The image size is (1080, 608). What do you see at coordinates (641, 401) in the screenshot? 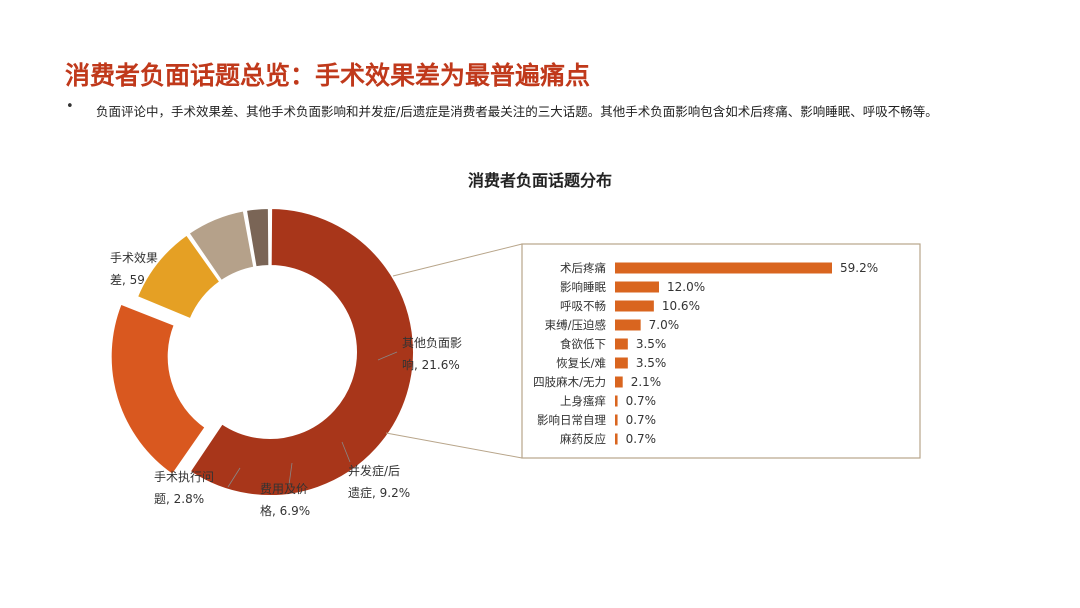
I see `bar-value-label-7: 0.7%` at bounding box center [641, 401].